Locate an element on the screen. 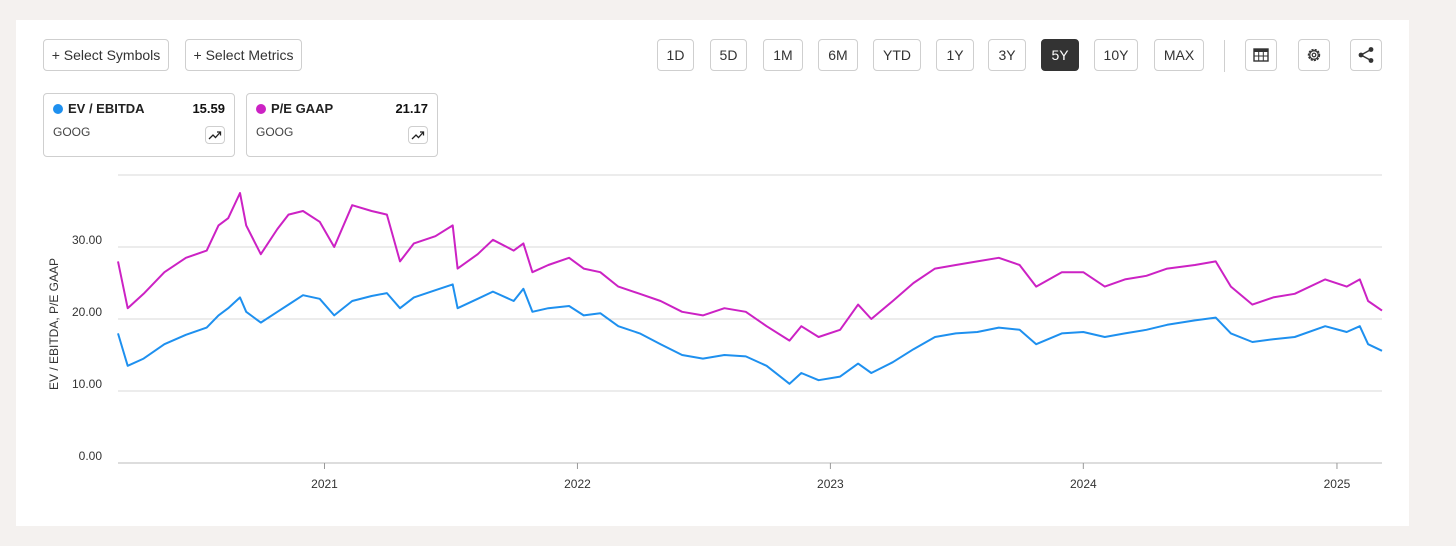 The image size is (1456, 546). toolbar-divider is located at coordinates (1224, 56).